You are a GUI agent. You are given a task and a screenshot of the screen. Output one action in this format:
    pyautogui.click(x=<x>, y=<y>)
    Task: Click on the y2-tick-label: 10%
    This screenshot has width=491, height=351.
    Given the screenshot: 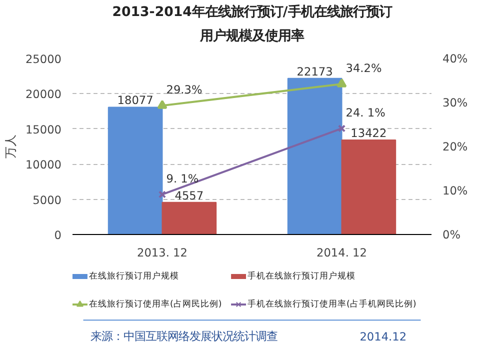 What is the action you would take?
    pyautogui.click(x=455, y=191)
    